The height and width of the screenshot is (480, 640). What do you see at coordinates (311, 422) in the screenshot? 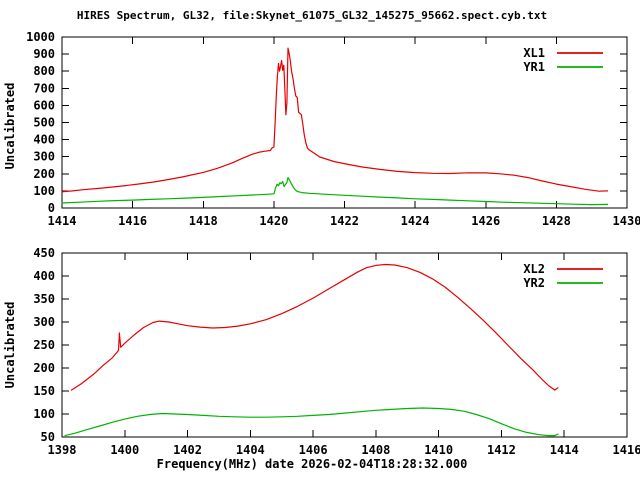
I see `series-YR2-curve` at bounding box center [311, 422].